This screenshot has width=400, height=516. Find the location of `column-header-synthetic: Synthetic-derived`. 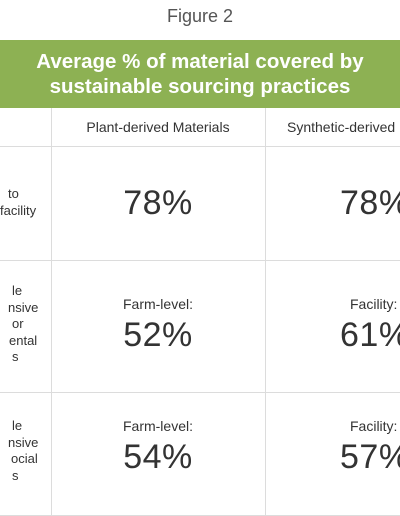

column-header-synthetic: Synthetic-derived is located at coordinates (341, 127).